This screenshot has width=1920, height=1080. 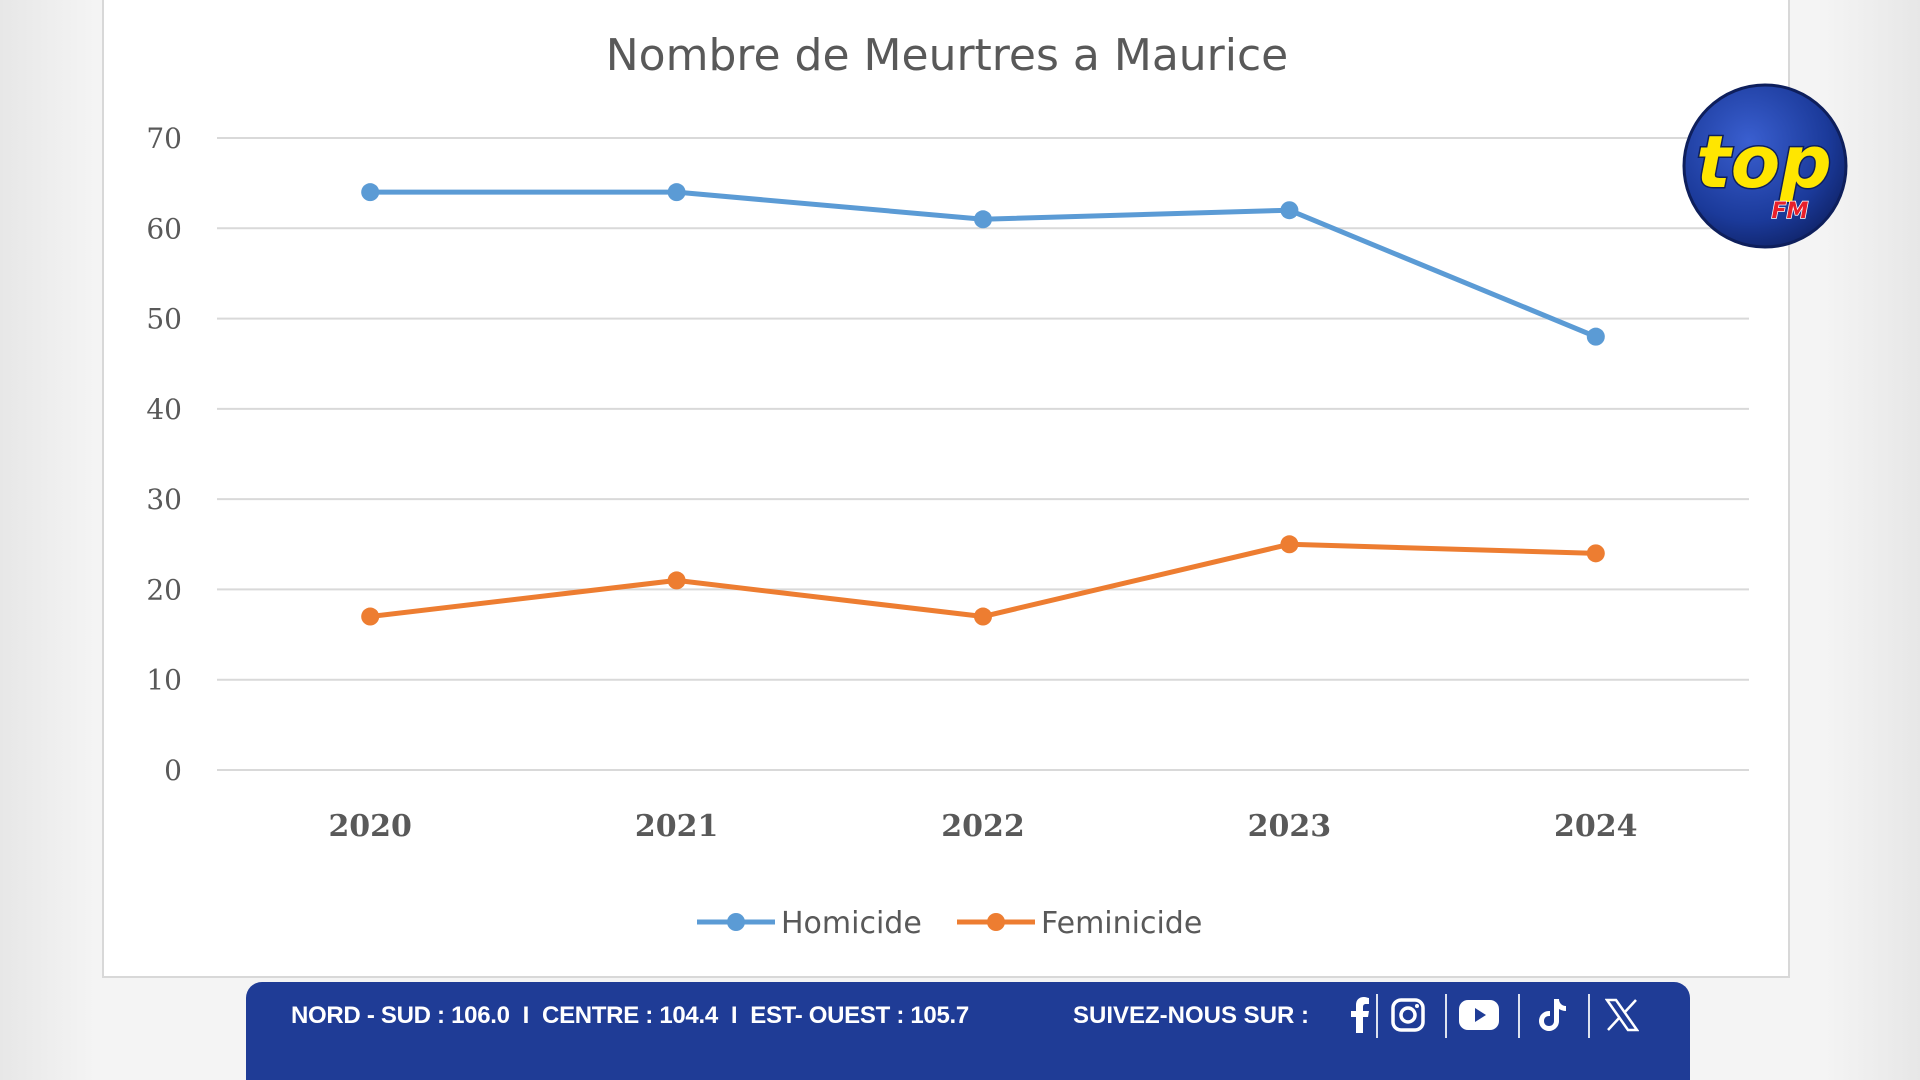 What do you see at coordinates (400, 1015) in the screenshot?
I see `frequency-nord-sud: NORD - SUD : 106.0` at bounding box center [400, 1015].